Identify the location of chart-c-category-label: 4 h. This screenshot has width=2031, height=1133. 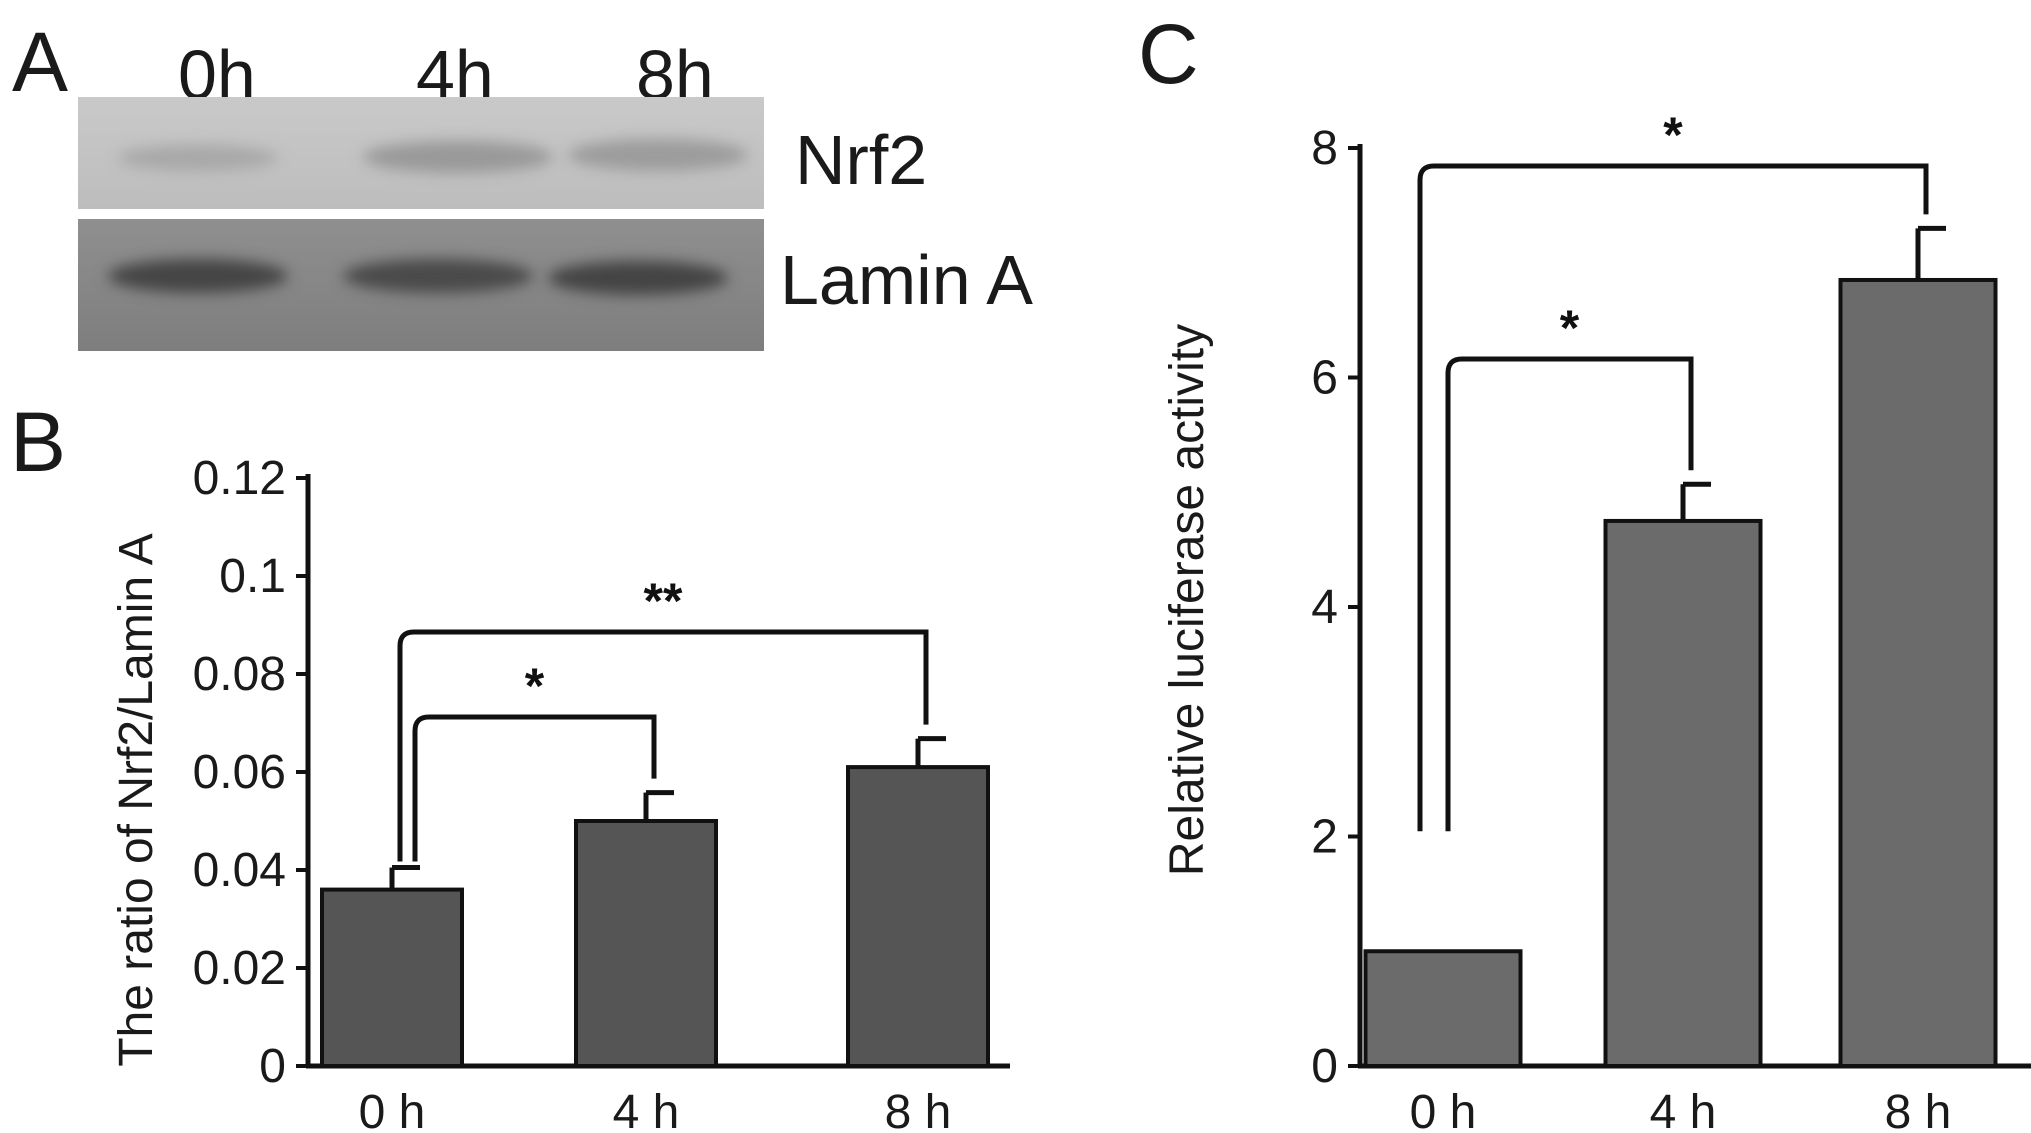
(1683, 1109).